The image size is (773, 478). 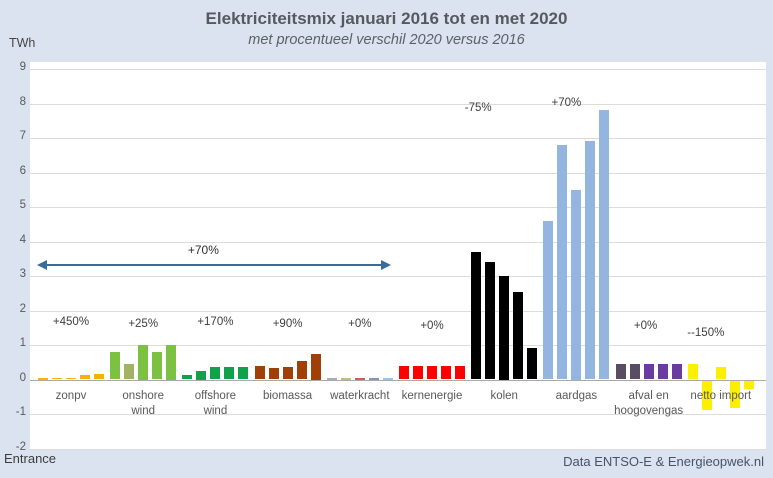 I want to click on y-tick-label-7: 7, so click(x=22, y=136).